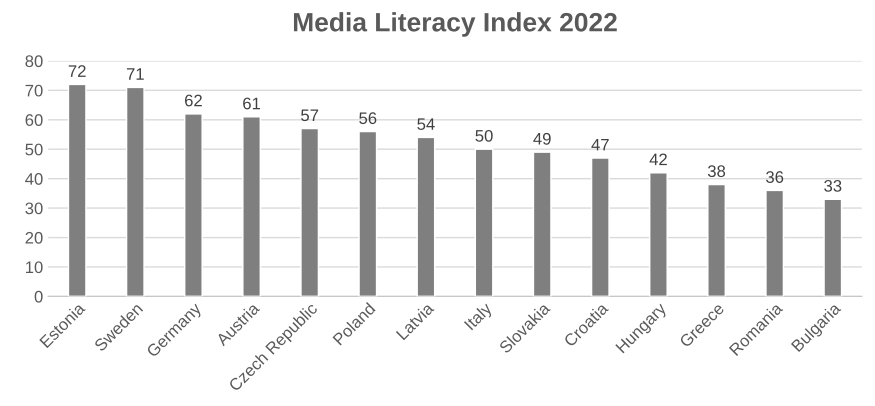 This screenshot has width=875, height=406. Describe the element at coordinates (367, 118) in the screenshot. I see `data-label: 56` at that location.